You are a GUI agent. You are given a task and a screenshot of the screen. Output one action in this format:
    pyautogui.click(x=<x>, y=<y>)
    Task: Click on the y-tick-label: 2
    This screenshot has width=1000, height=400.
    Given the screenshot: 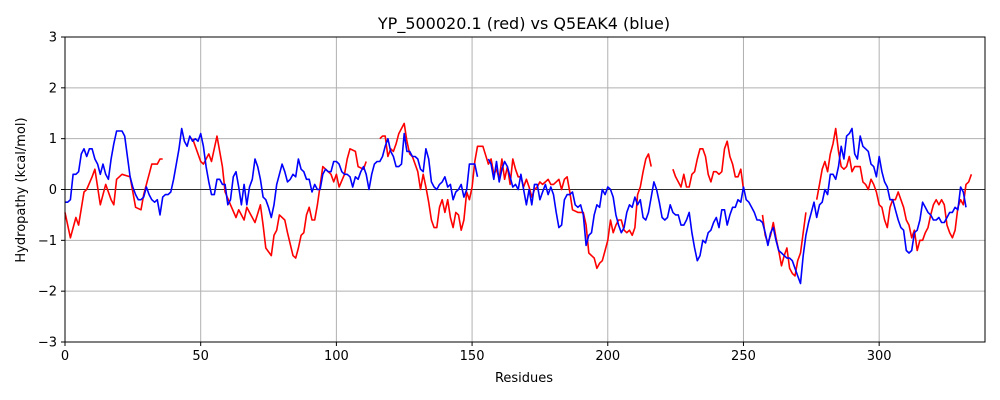 What is the action you would take?
    pyautogui.click(x=53, y=88)
    